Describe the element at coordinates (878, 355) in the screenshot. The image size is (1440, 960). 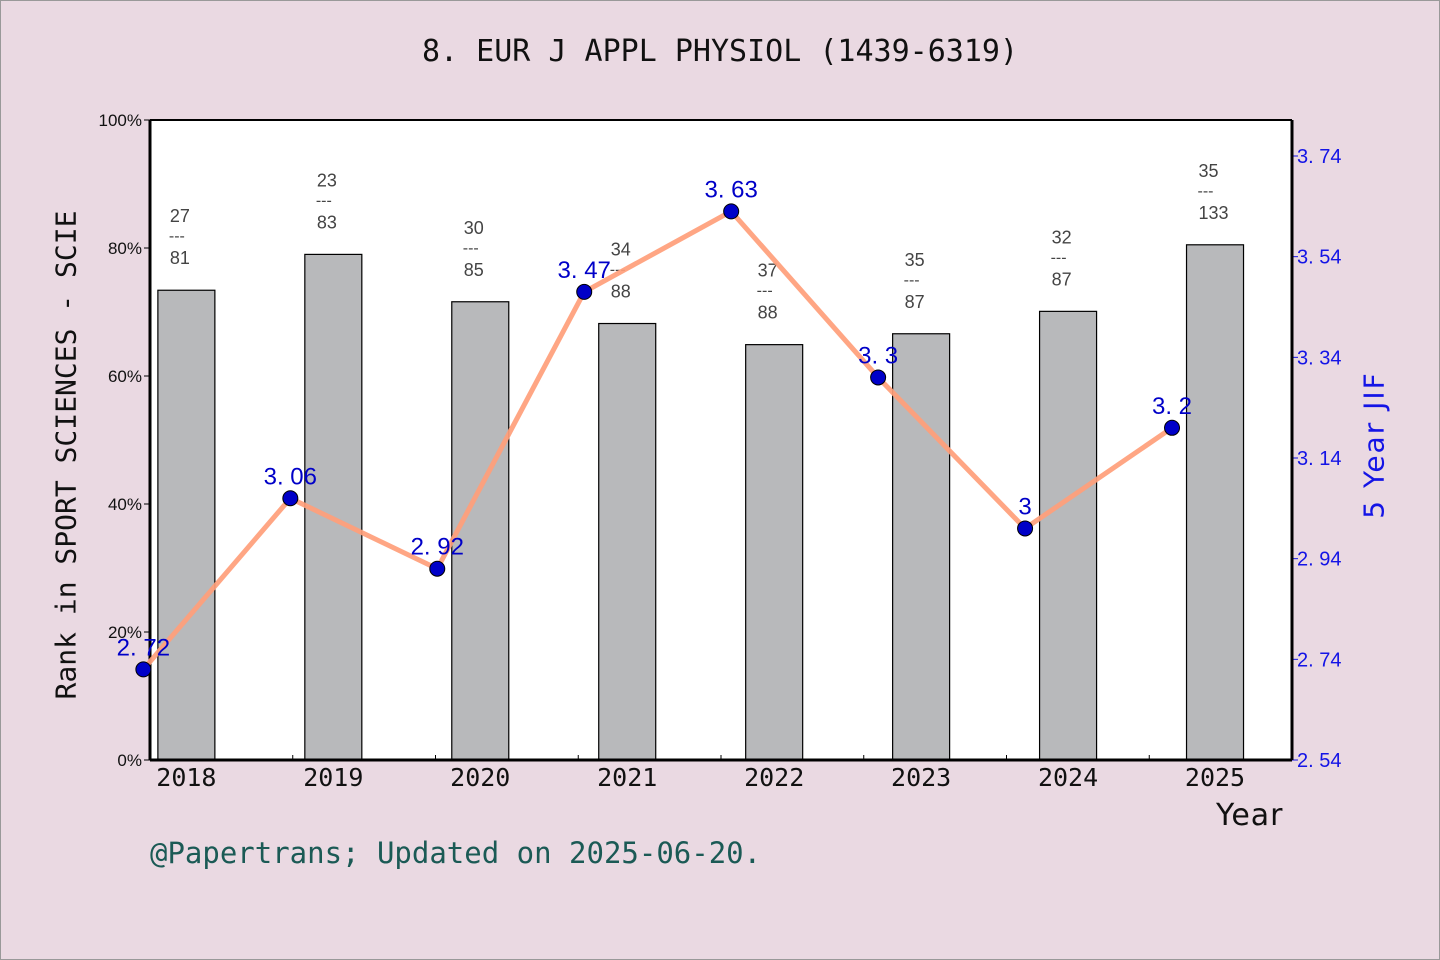
I see `jif-value-label: 3. 3` at that location.